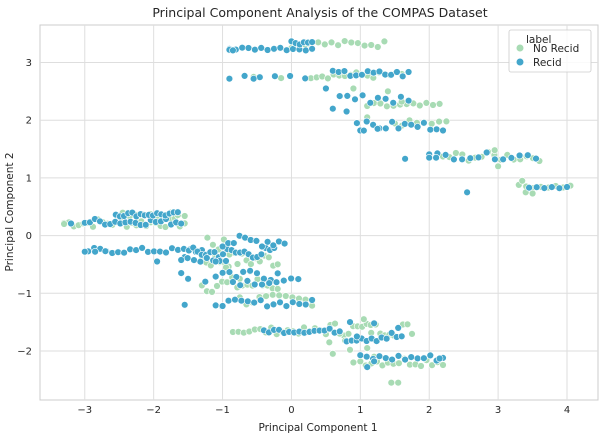 This screenshot has width=603, height=437. I want to click on y-tick-label: 0, so click(29, 236).